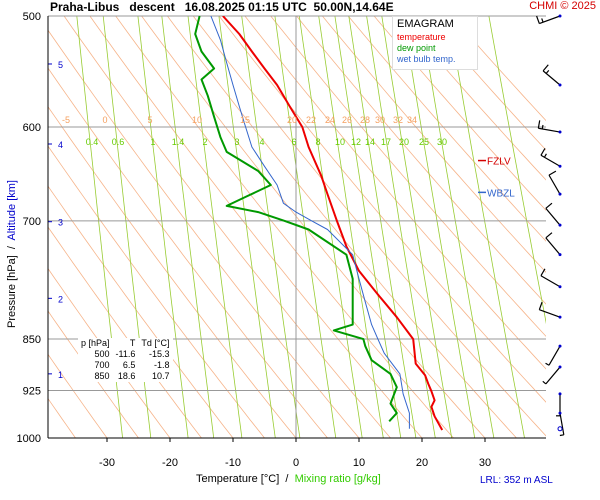 This screenshot has height=500, width=600. Describe the element at coordinates (516, 480) in the screenshot. I see `lrl-label: LRL: 352 m ASL` at that location.